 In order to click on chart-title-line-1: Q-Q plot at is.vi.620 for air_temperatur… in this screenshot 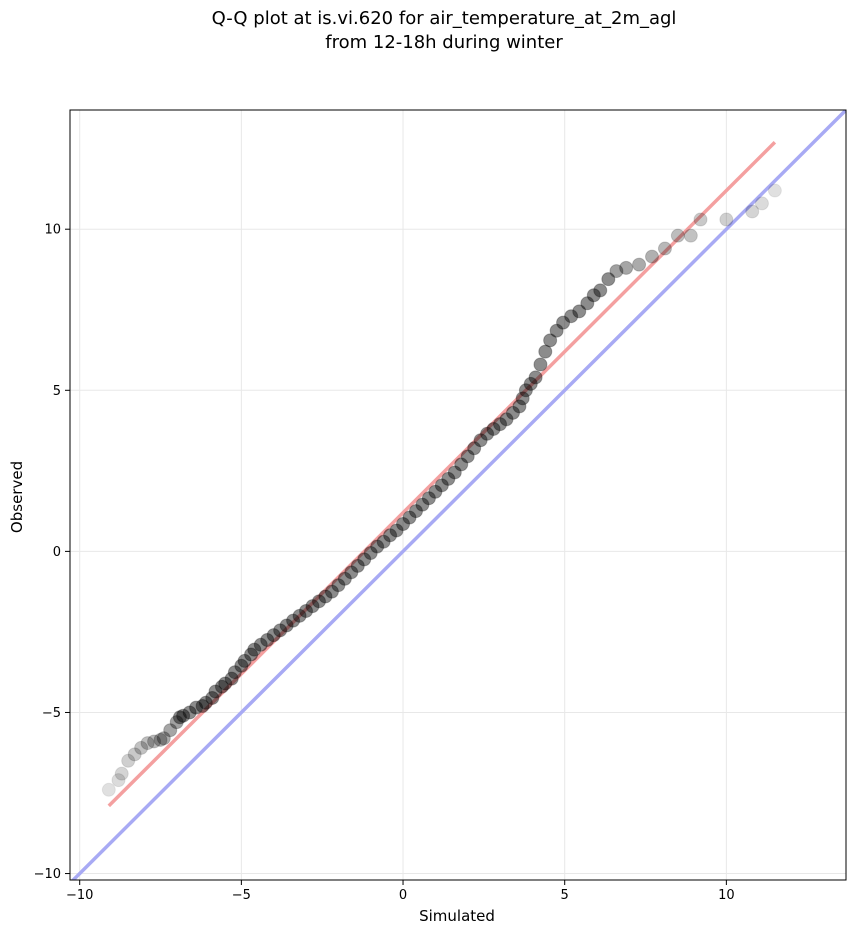, I will do `click(444, 18)`.